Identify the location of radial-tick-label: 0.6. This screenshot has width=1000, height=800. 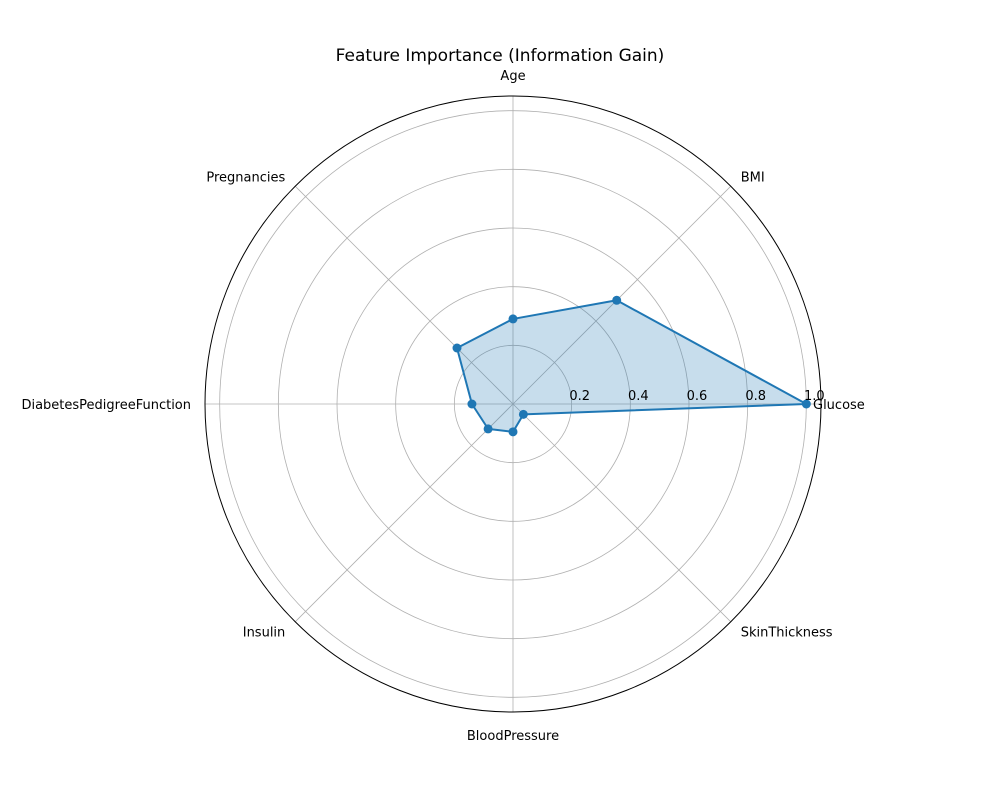
(697, 396).